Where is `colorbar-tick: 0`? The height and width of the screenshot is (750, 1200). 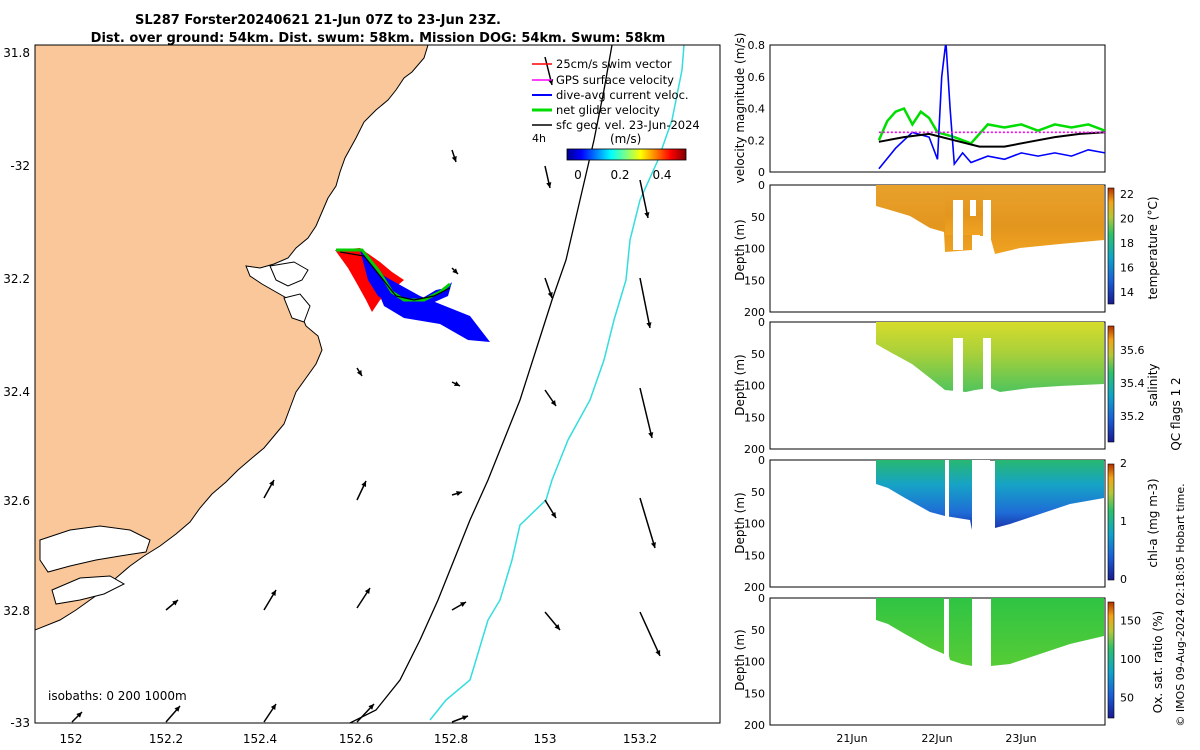
colorbar-tick: 0 is located at coordinates (578, 175).